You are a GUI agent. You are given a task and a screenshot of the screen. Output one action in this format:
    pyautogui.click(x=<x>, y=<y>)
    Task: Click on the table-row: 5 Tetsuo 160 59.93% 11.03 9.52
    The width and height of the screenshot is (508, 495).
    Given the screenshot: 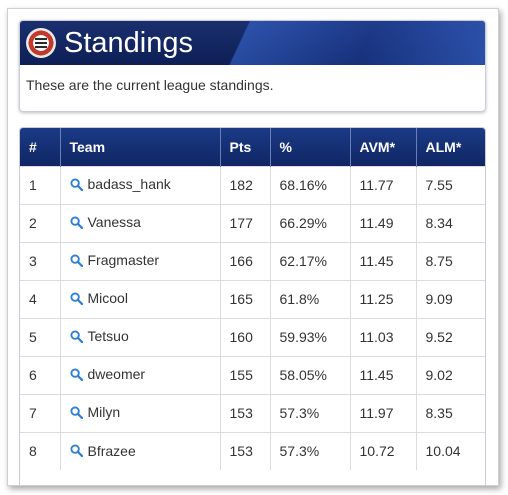 What is the action you would take?
    pyautogui.click(x=252, y=336)
    